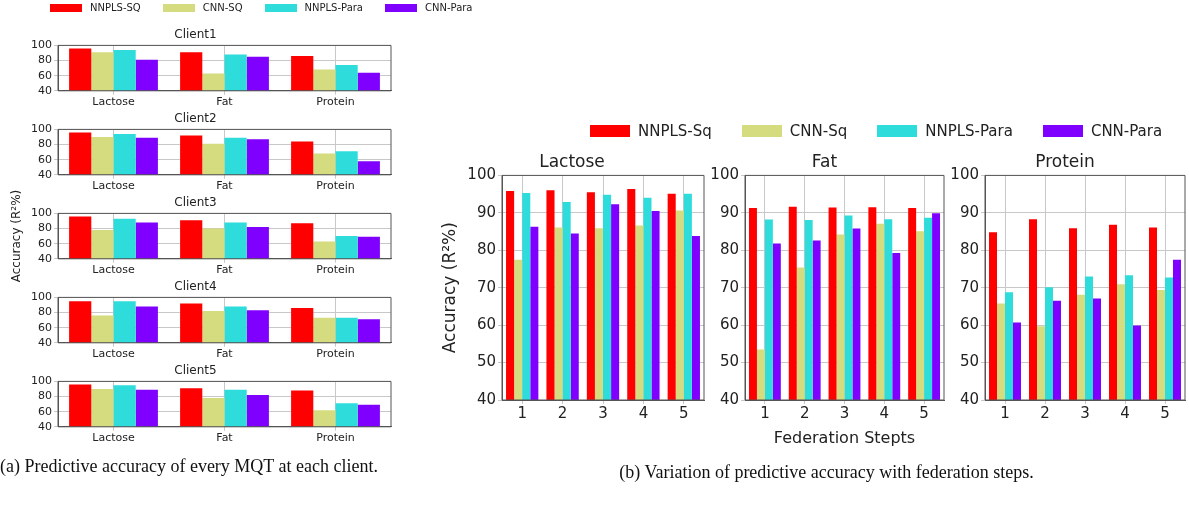 This screenshot has width=1189, height=512. What do you see at coordinates (195, 370) in the screenshot?
I see `chart-title: Client5` at bounding box center [195, 370].